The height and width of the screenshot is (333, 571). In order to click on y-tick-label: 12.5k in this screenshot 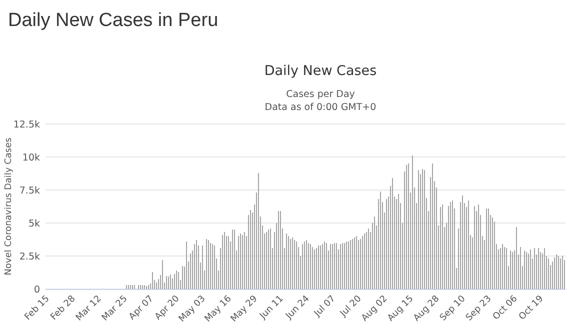, I will do `click(26, 125)`.